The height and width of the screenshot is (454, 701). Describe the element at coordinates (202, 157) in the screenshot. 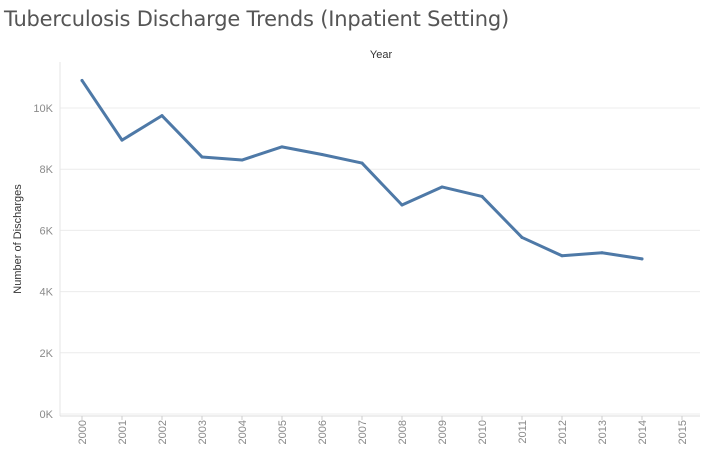

I see `data-point-2003` at that location.